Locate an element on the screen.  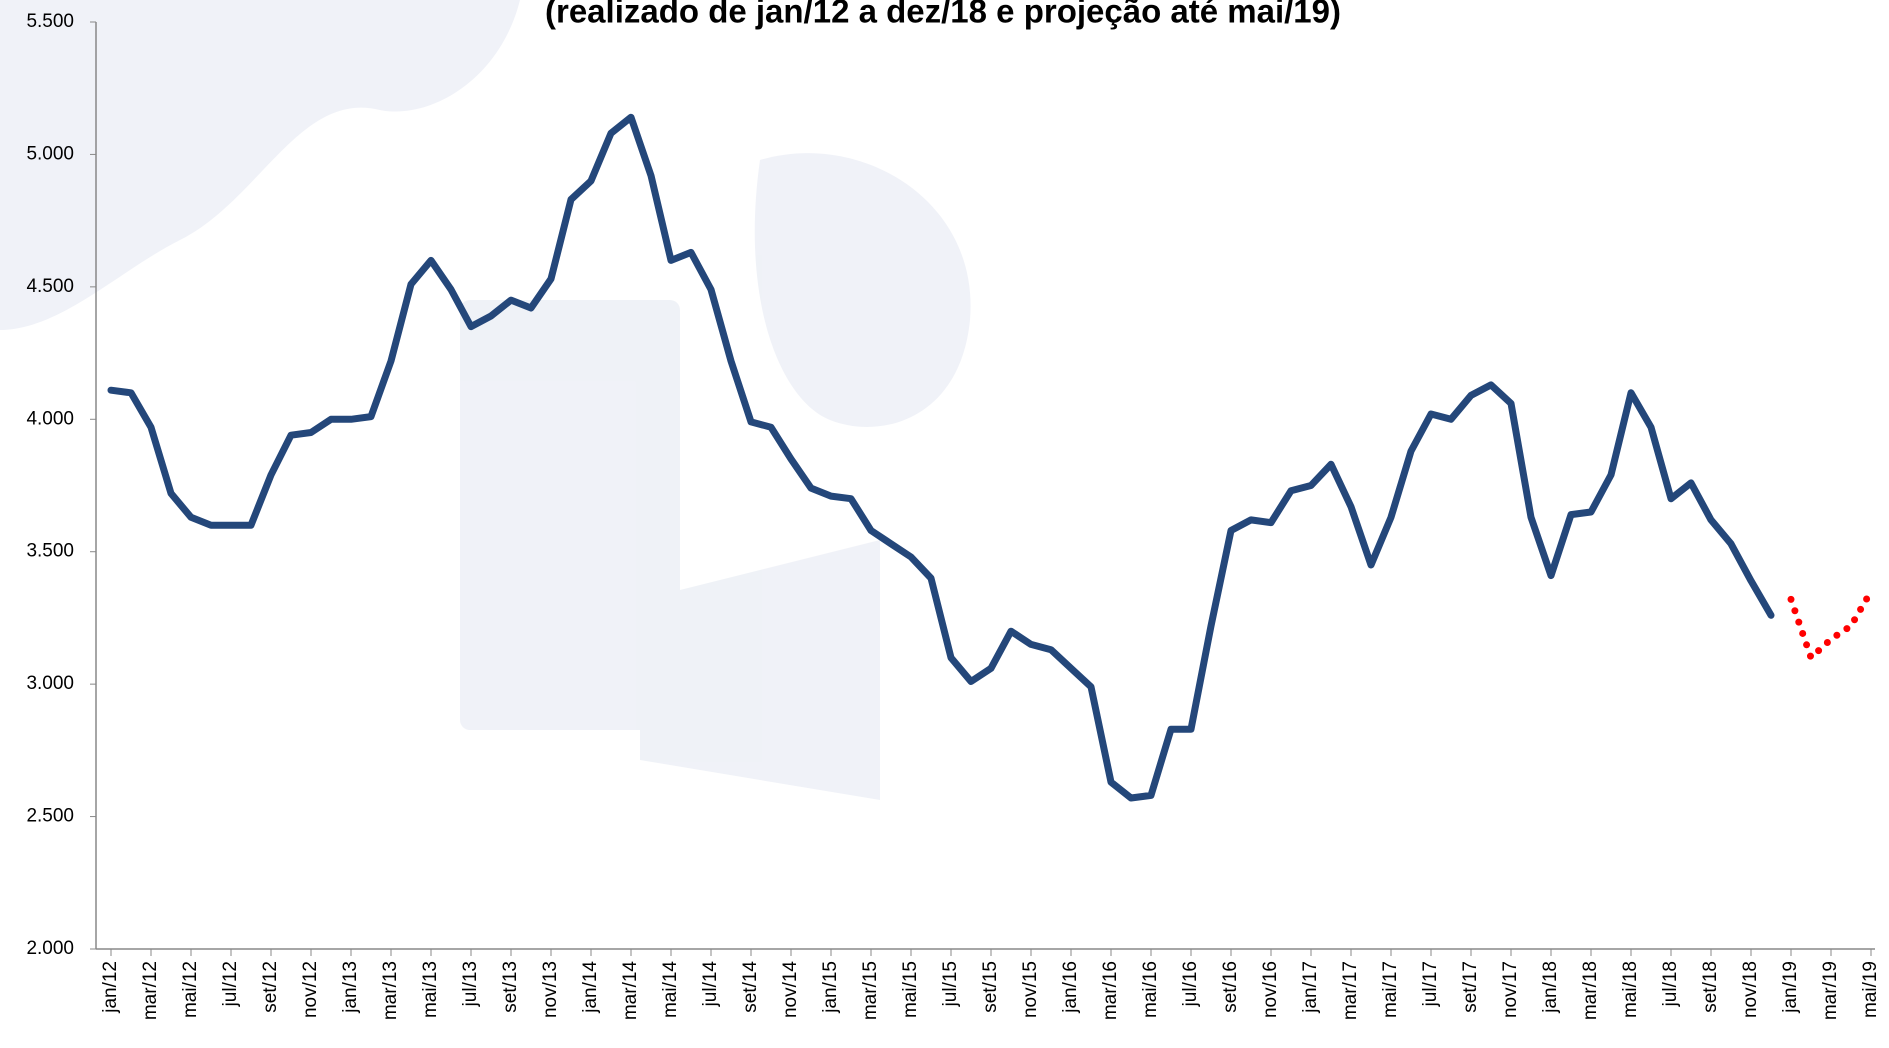
y-tick-label: 2.000 is located at coordinates (50, 948).